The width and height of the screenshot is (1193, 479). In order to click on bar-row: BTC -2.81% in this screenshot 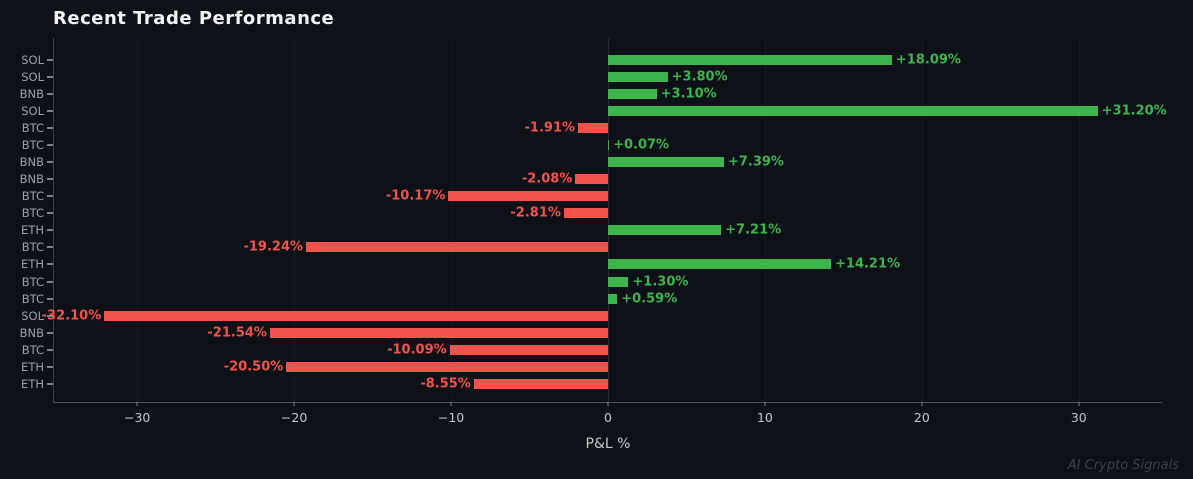, I will do `click(592, 213)`.